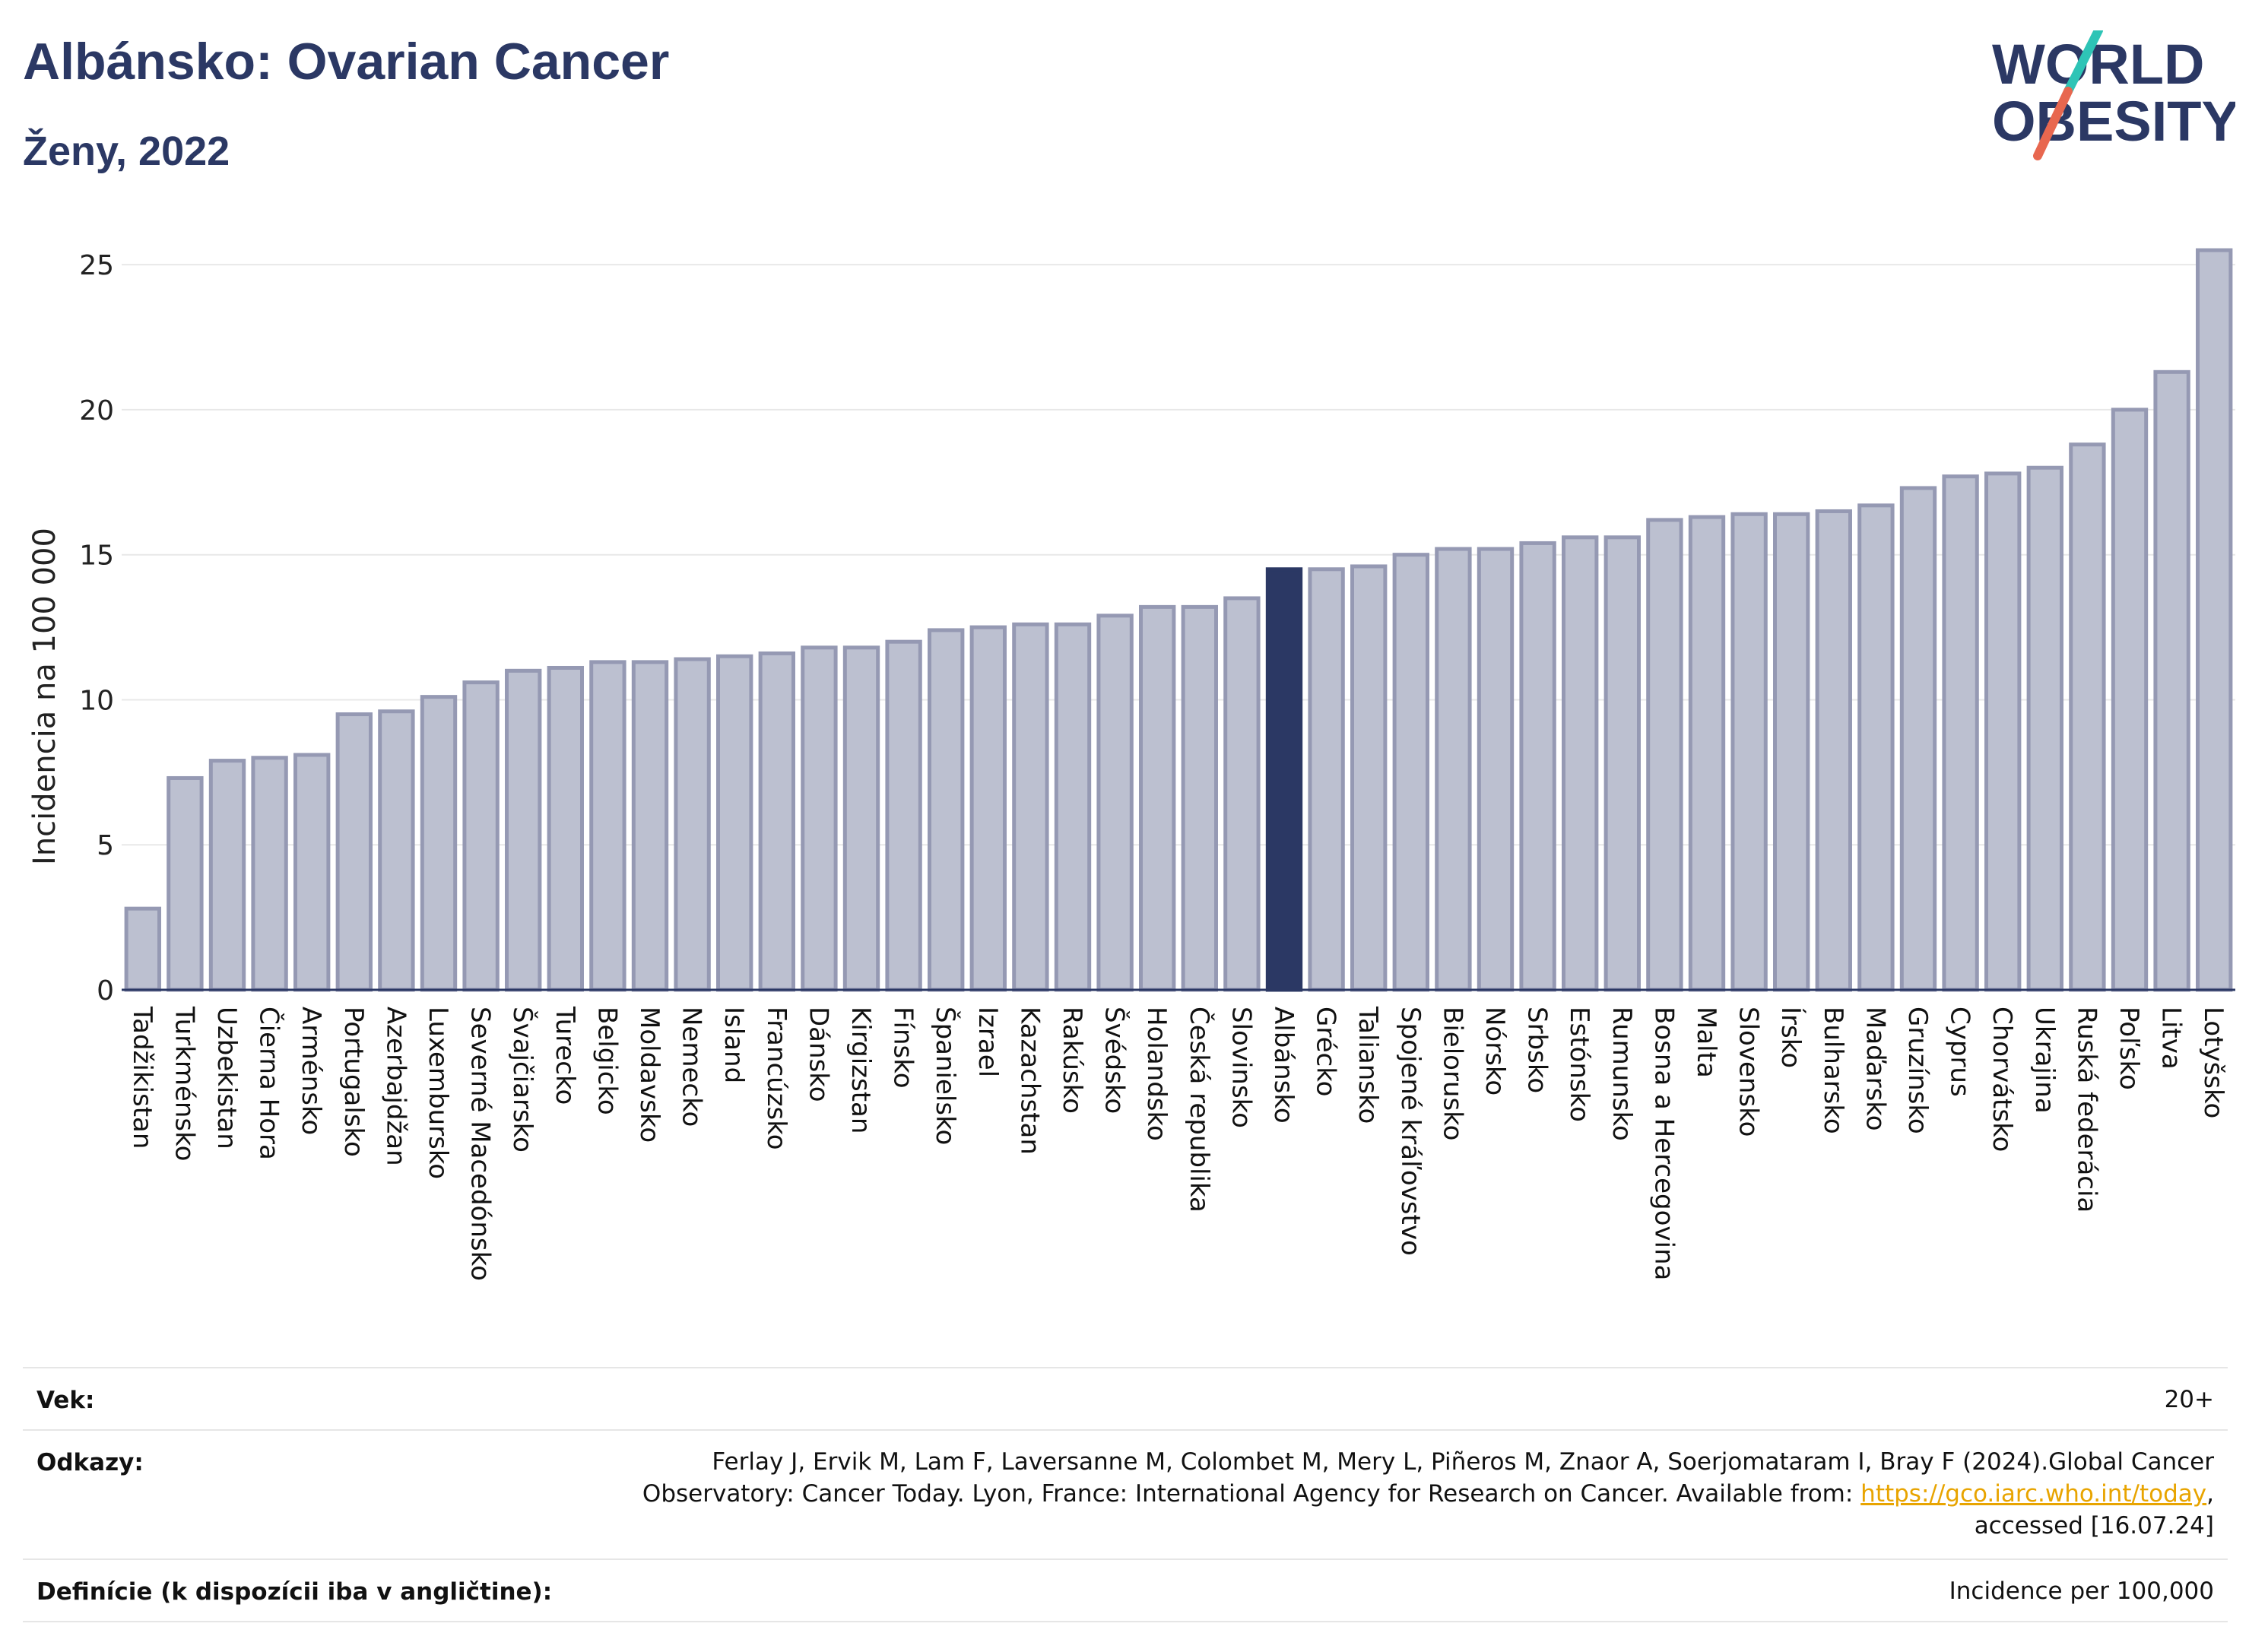 This screenshot has height=1652, width=2249. I want to click on bar-Slovensko, so click(1749, 752).